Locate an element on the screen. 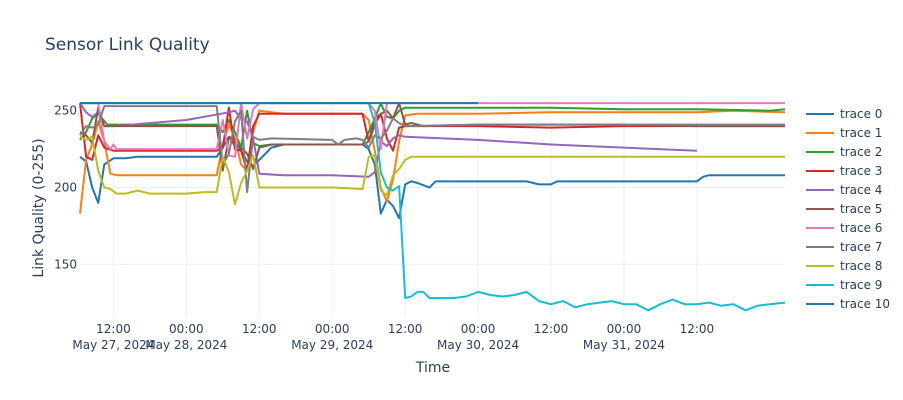  legend-item-4: trace 4 is located at coordinates (844, 190).